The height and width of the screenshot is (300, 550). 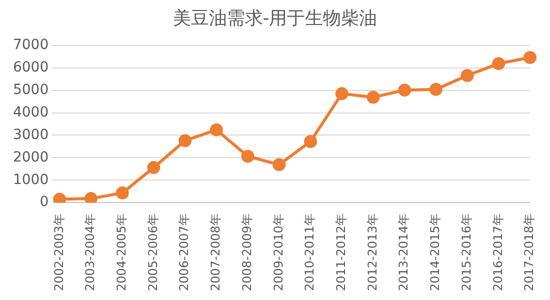 What do you see at coordinates (30, 112) in the screenshot?
I see `y-tick-label: 4000` at bounding box center [30, 112].